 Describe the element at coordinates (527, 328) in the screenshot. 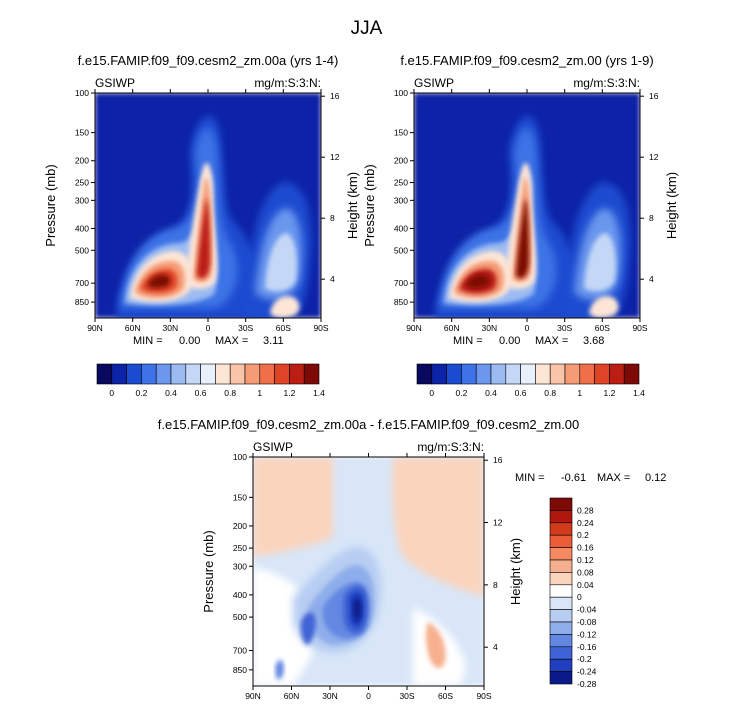

I see `x-tick-label: 0` at that location.